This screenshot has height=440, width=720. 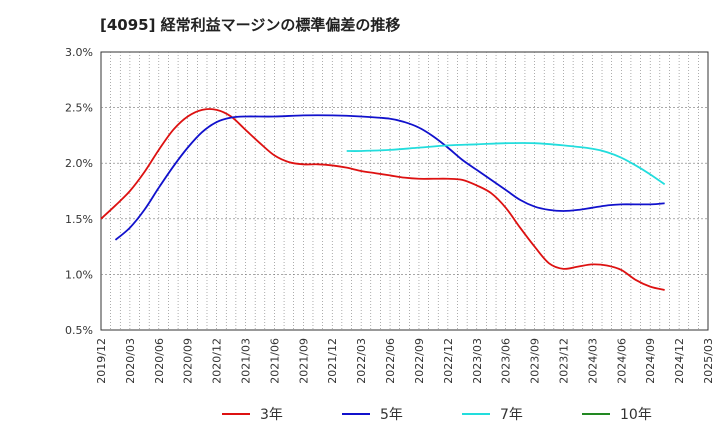 I want to click on x-tick-label: 2021/03, so click(x=246, y=361).